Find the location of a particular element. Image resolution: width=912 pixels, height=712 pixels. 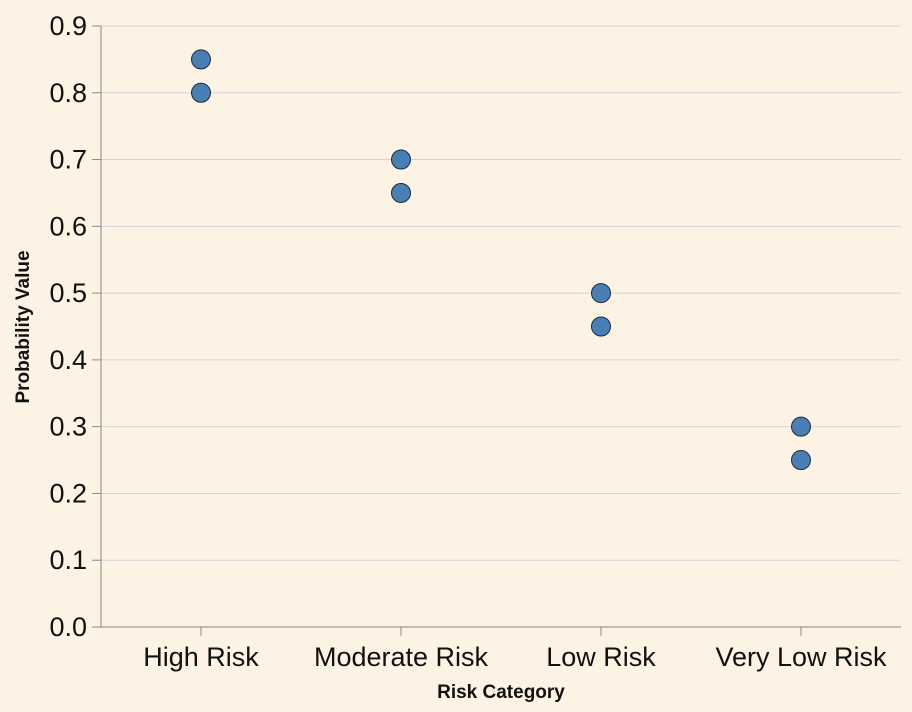

y-tick-label: 0.2 is located at coordinates (68, 493).